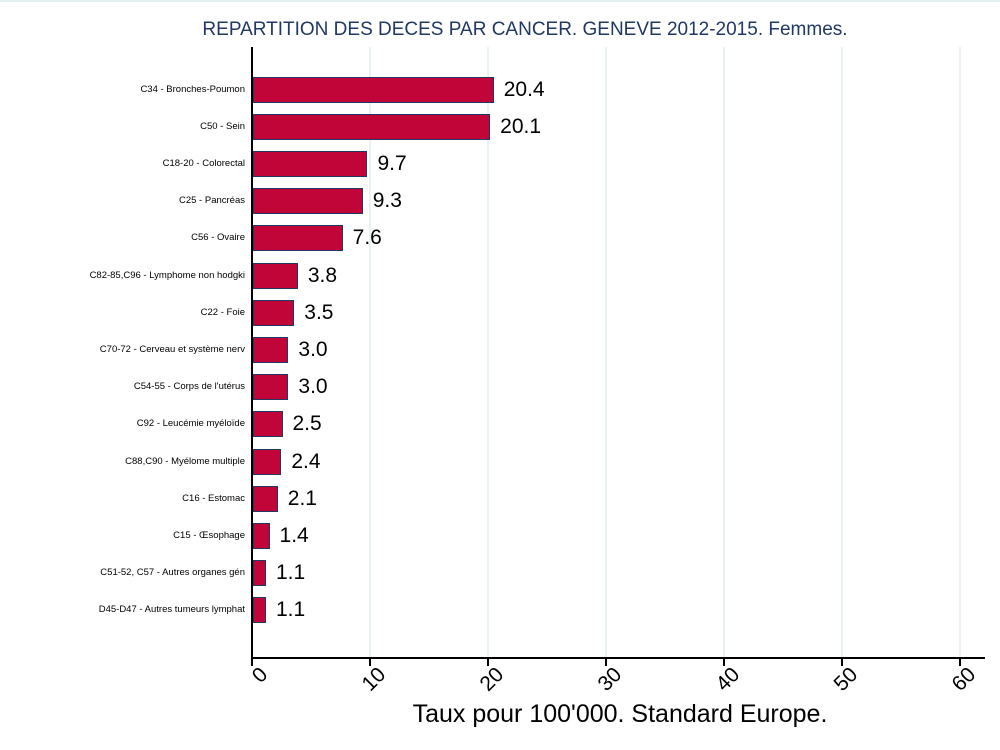  I want to click on x-axis-title: Taux pour 100'000. Standard Europe., so click(620, 714).